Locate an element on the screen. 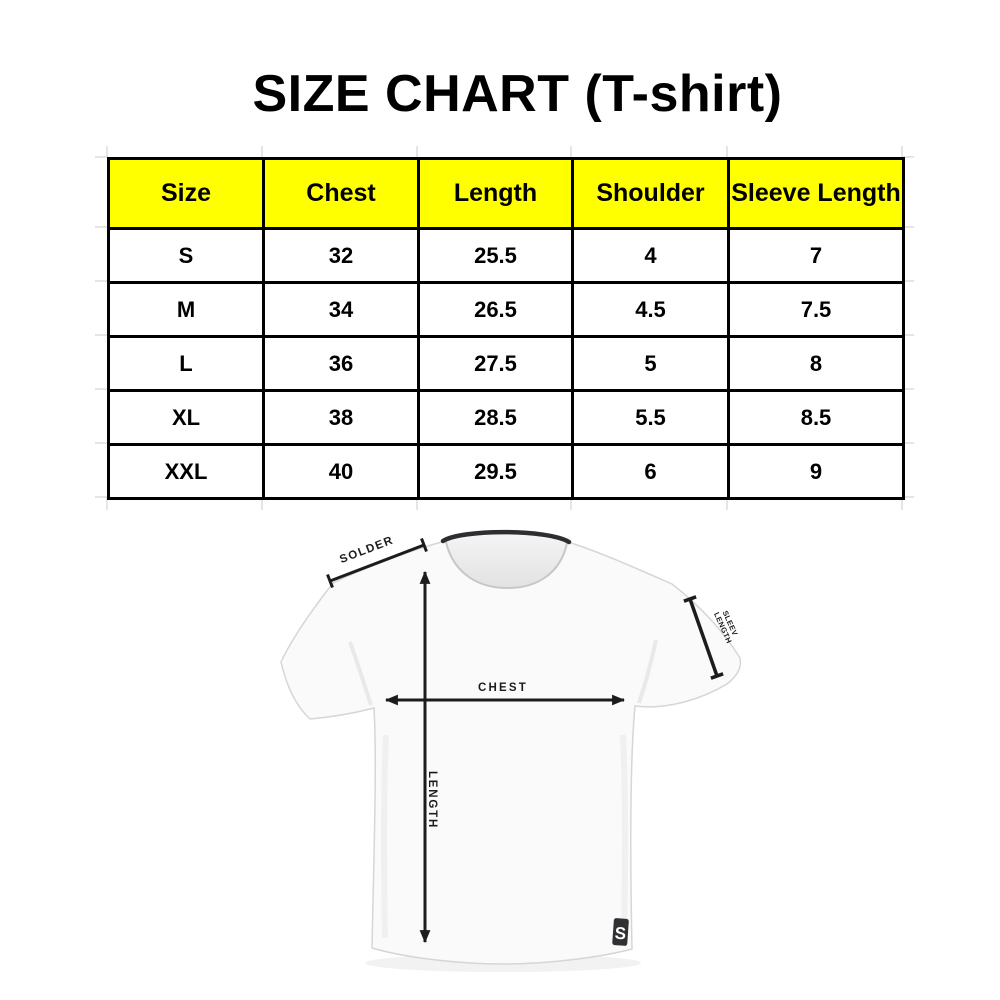  table-row: XL 38 28.5 5.5 8.5 is located at coordinates (506, 417).